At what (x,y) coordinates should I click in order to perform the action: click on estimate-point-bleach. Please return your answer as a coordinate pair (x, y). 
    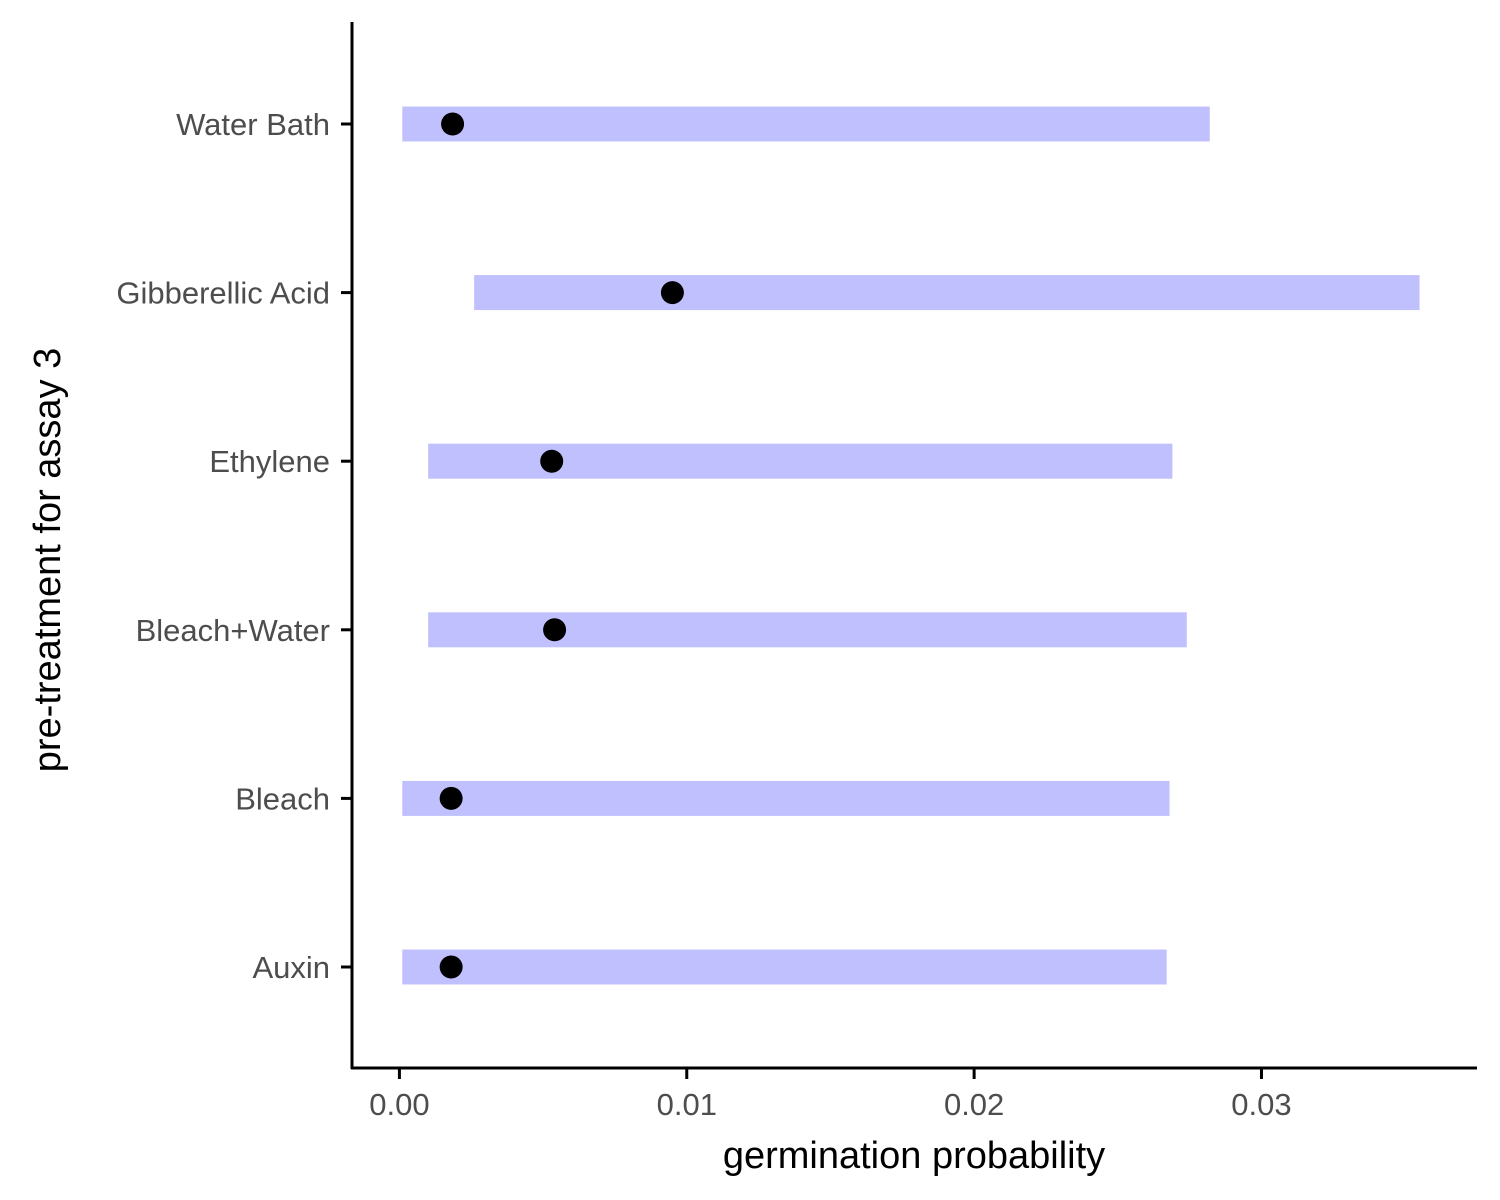
    Looking at the image, I should click on (451, 798).